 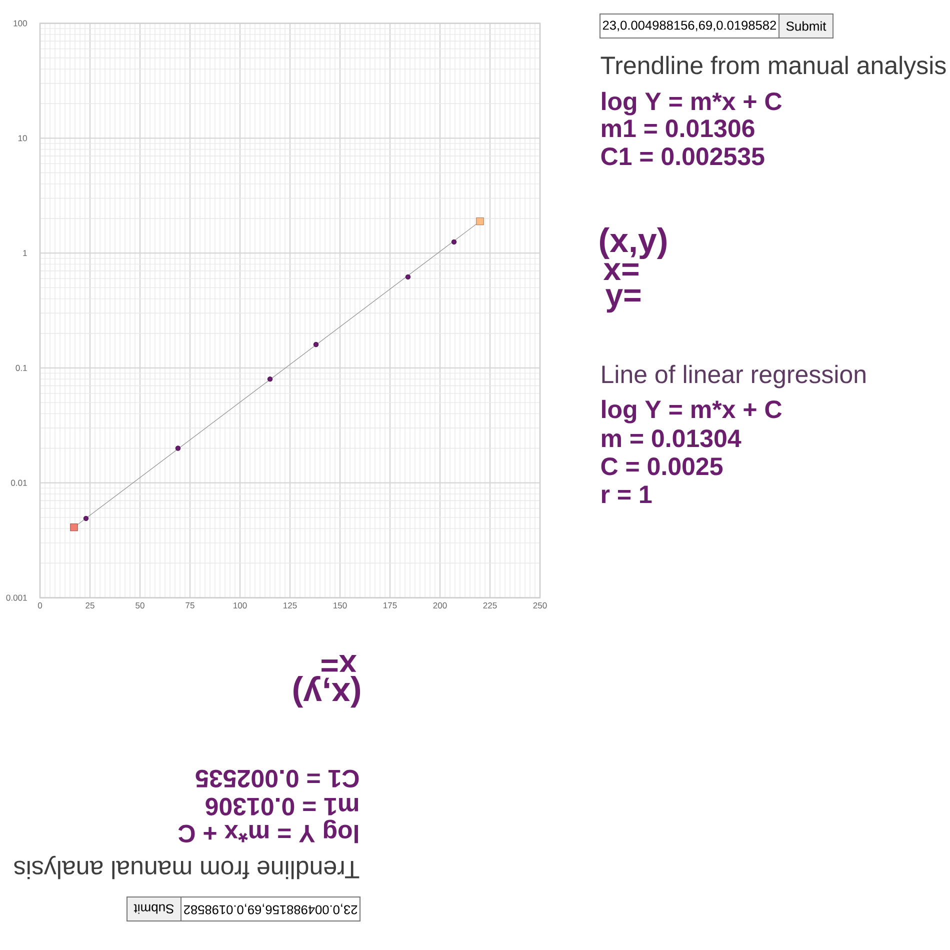 I want to click on x-tick-label: 100, so click(x=240, y=605).